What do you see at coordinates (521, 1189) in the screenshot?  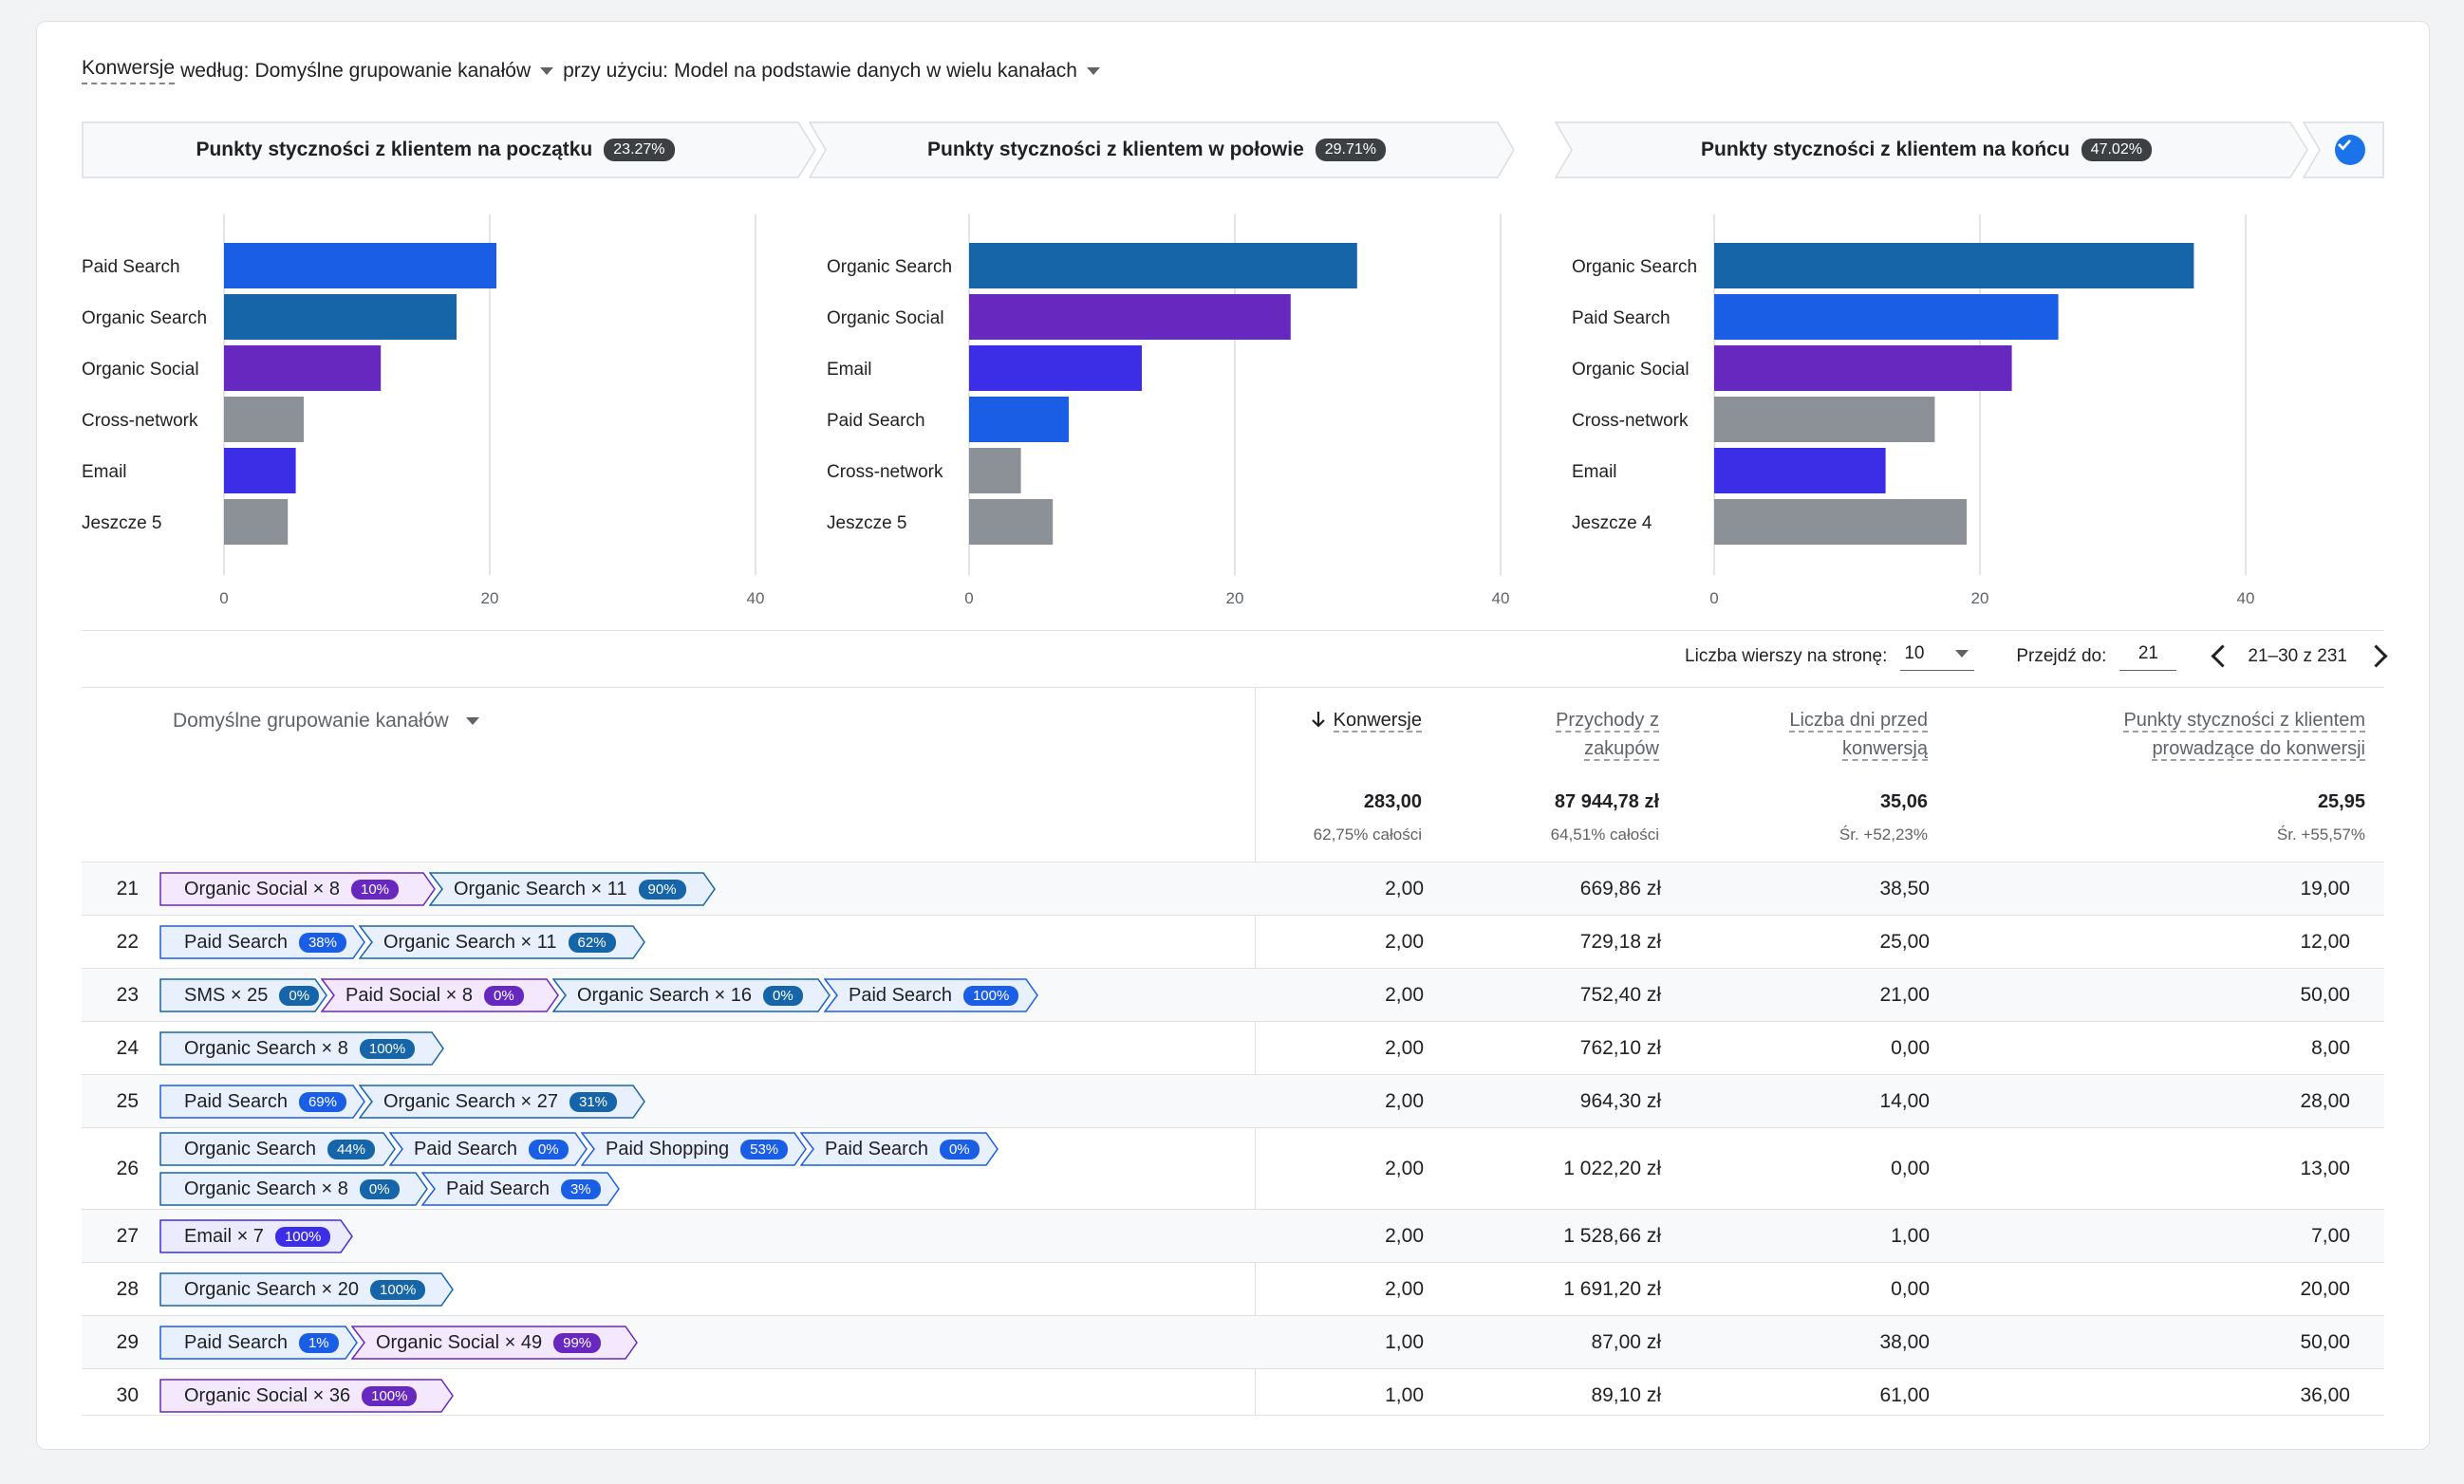 I see `path-chip: Paid Search 3%` at bounding box center [521, 1189].